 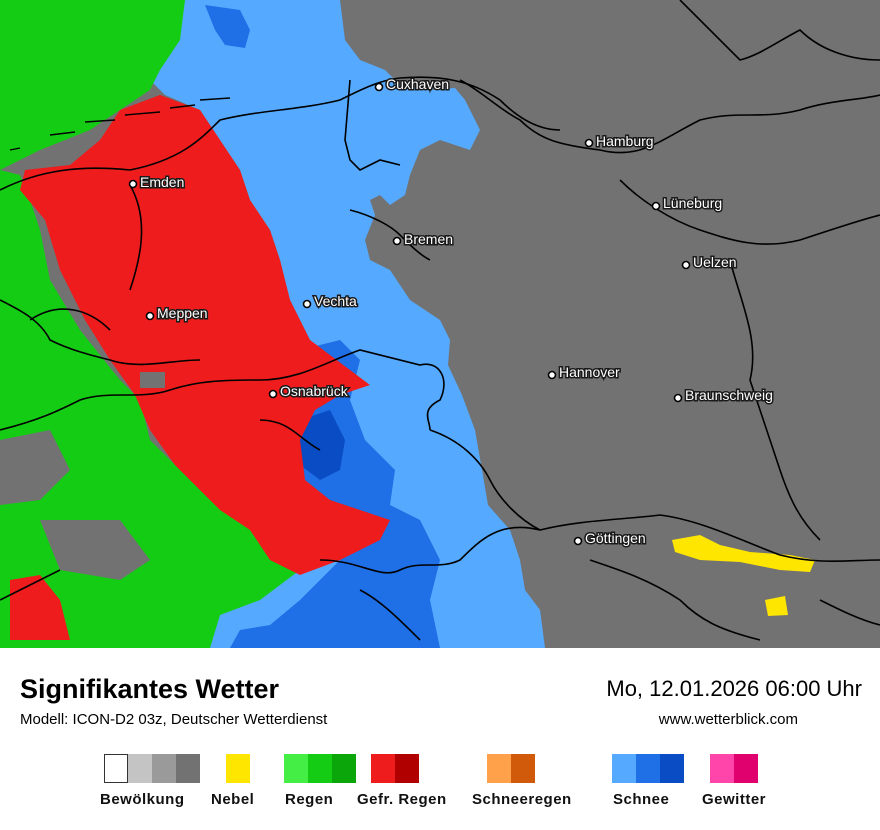 What do you see at coordinates (734, 688) in the screenshot?
I see `forecast-datetime: Mo, 12.01.2026 06:00 Uhr` at bounding box center [734, 688].